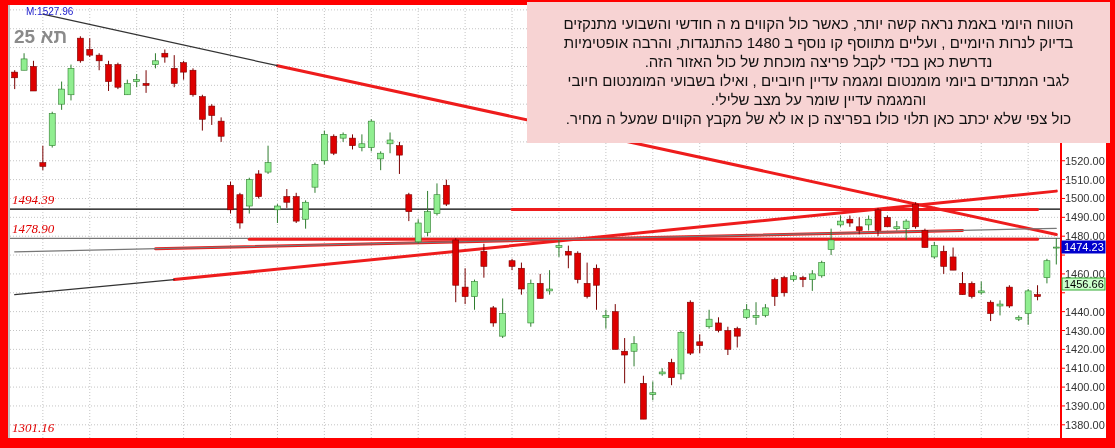 This screenshot has width=1115, height=448. What do you see at coordinates (50, 11) in the screenshot?
I see `annotation: M:1527.96` at bounding box center [50, 11].